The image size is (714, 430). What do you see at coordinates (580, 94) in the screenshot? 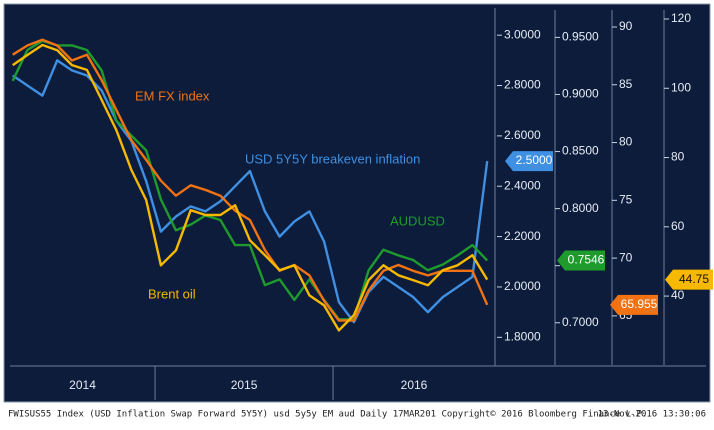
I see `y-tick-label: 0.9000` at bounding box center [580, 94].